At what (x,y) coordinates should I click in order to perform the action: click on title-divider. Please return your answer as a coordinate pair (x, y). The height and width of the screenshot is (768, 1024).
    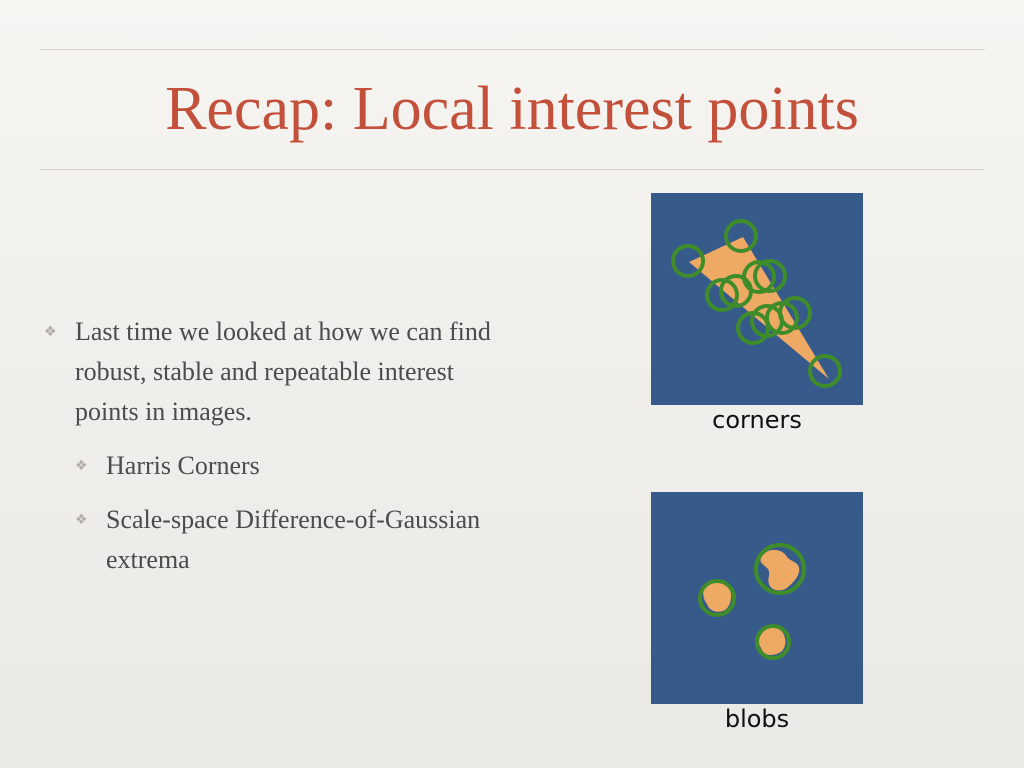
    Looking at the image, I should click on (512, 169).